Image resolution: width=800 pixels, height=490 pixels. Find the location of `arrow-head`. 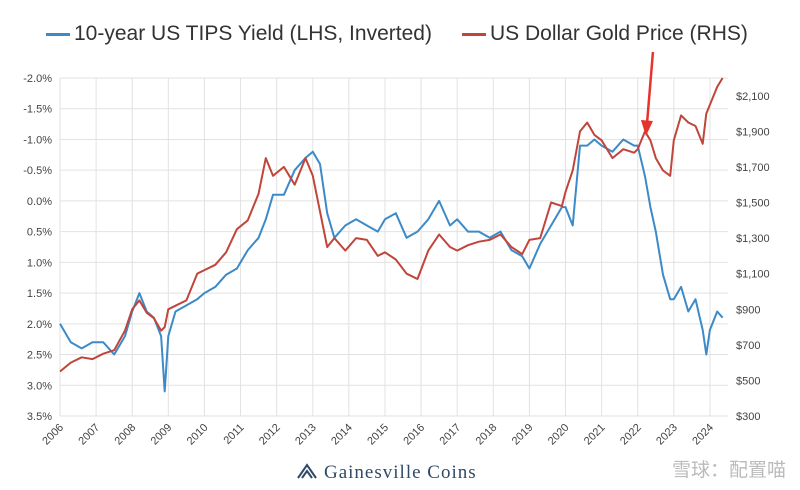

arrow-head is located at coordinates (646, 128).